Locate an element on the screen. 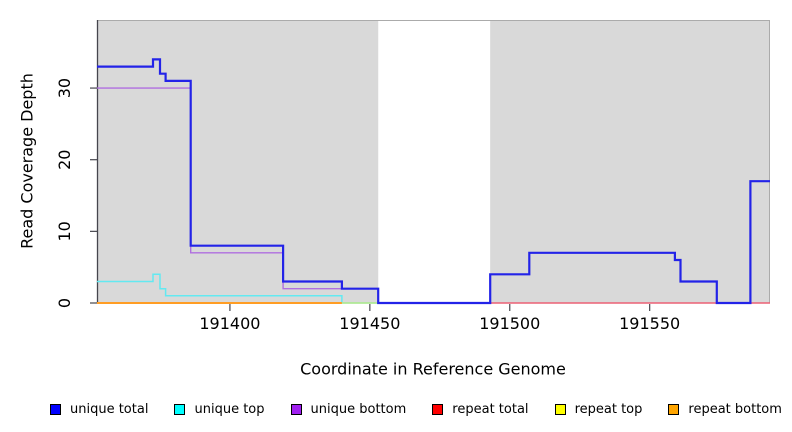 This screenshot has height=432, width=792. legend-label: unique top is located at coordinates (229, 409).